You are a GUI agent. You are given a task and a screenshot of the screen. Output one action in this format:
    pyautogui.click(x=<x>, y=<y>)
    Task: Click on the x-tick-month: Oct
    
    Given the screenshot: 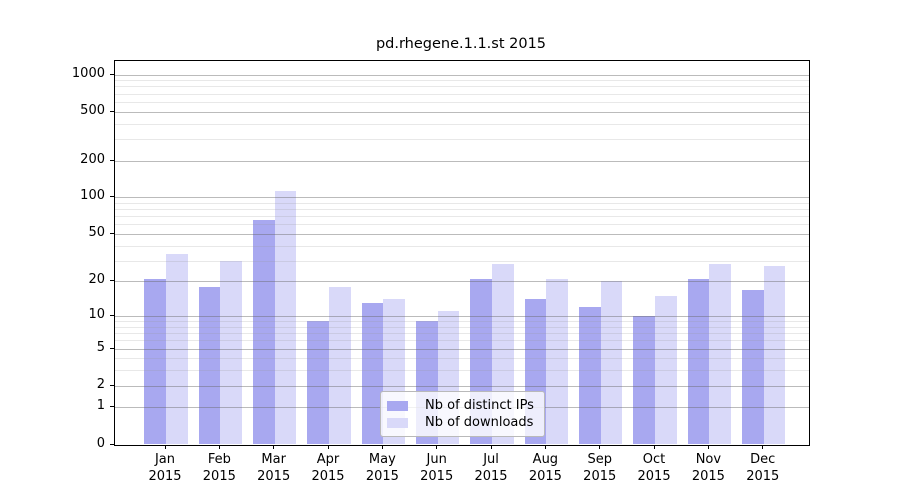 What is the action you would take?
    pyautogui.click(x=654, y=459)
    